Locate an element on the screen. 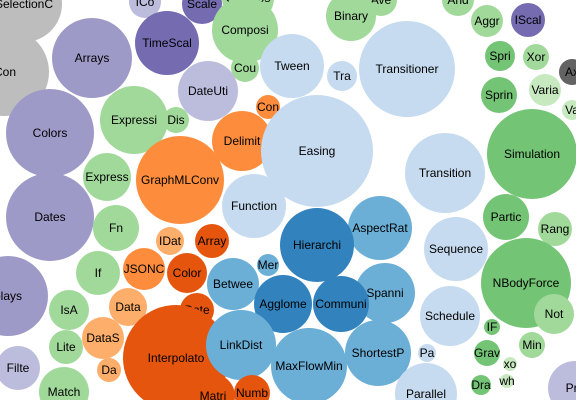 The height and width of the screenshot is (400, 576). bubble-node: Communi is located at coordinates (341, 304).